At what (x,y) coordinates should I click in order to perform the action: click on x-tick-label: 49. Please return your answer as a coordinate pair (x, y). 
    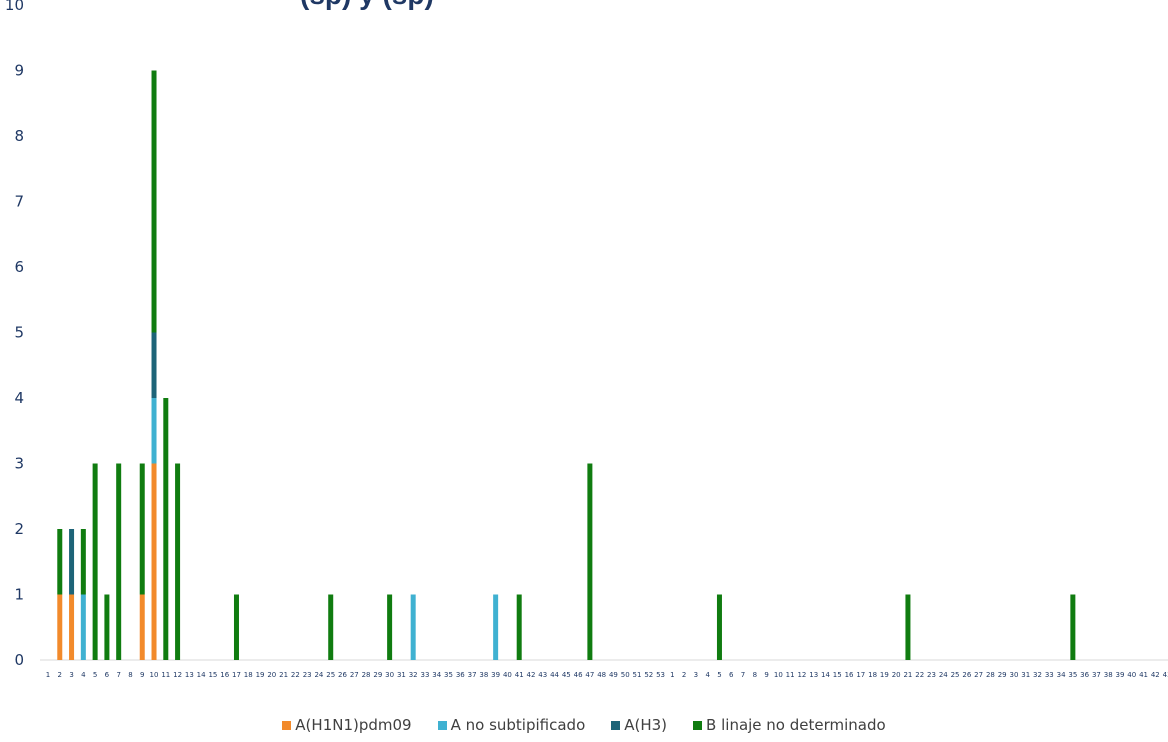
    Looking at the image, I should click on (613, 675).